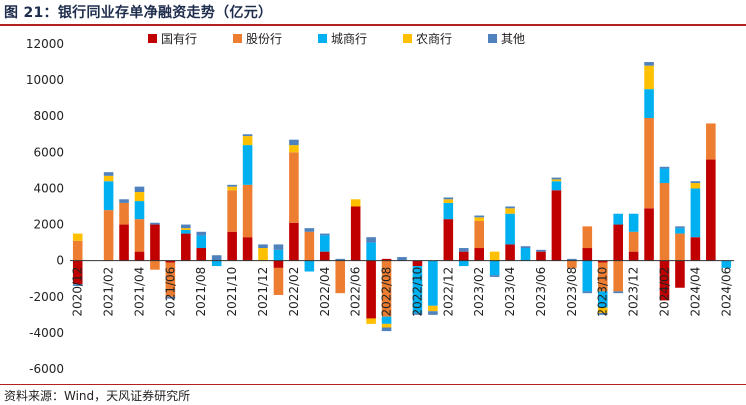 The height and width of the screenshot is (405, 746). Describe the element at coordinates (78, 292) in the screenshot. I see `x-tick-label: 2020/12` at that location.